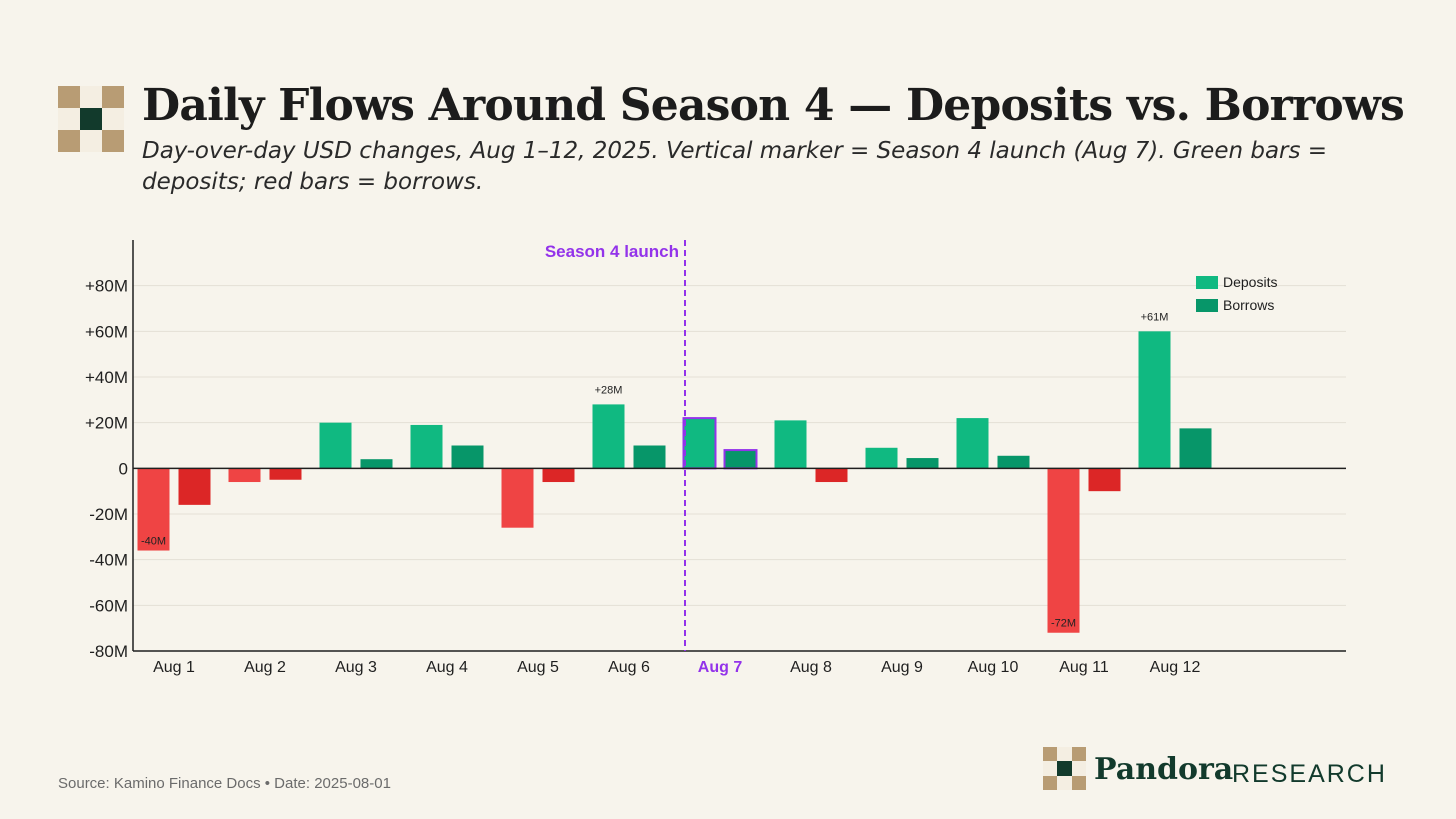 This screenshot has width=1456, height=819. What do you see at coordinates (265, 667) in the screenshot?
I see `x-tick-label: Aug 2` at bounding box center [265, 667].